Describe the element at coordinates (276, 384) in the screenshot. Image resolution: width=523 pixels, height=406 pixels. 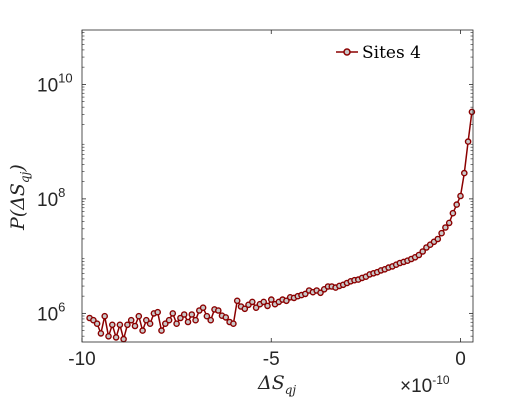
I see `x-axis-label: ΔSqj` at that location.